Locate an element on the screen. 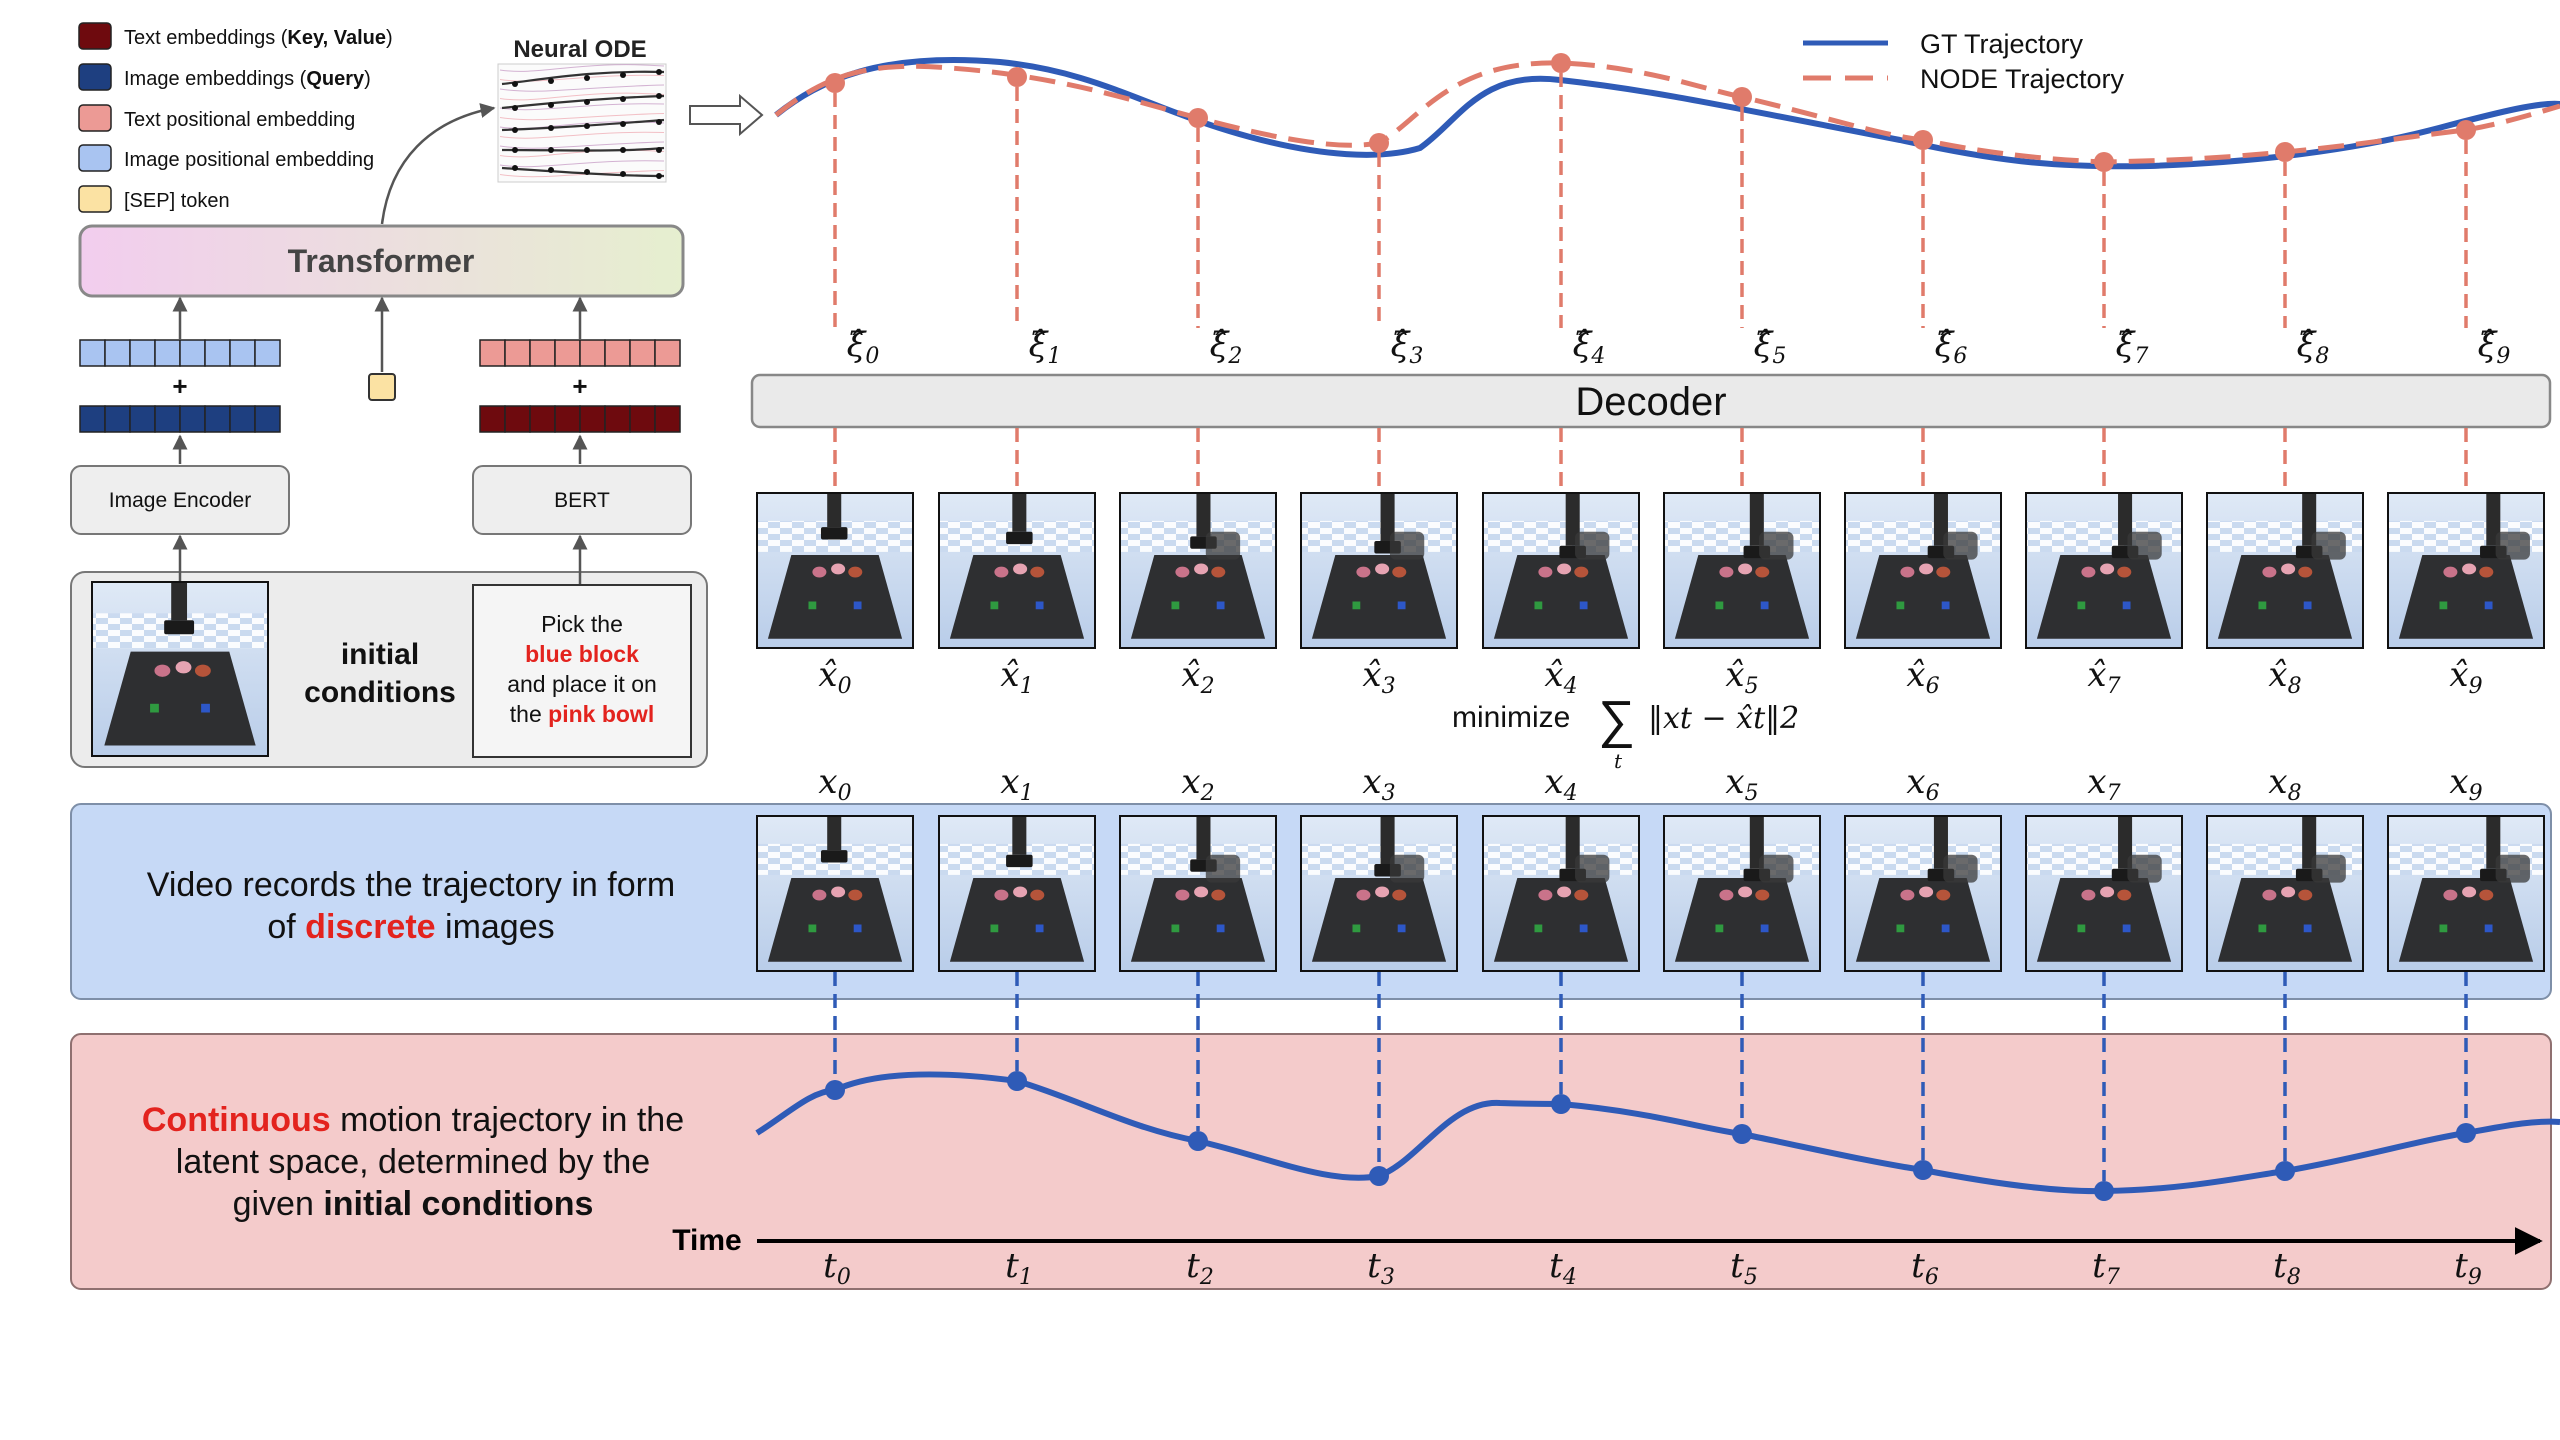 The height and width of the screenshot is (1440, 2560). xi-hat-label-3: ξ̂3 is located at coordinates (1407, 347).